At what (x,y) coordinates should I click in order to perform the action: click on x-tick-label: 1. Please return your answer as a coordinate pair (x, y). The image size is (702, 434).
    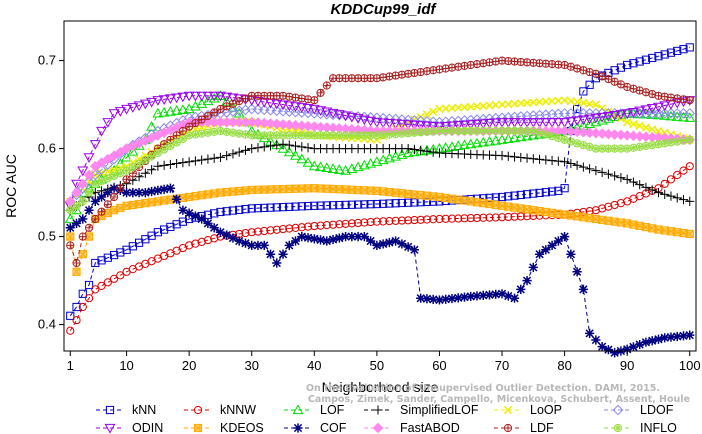
    Looking at the image, I should click on (70, 365).